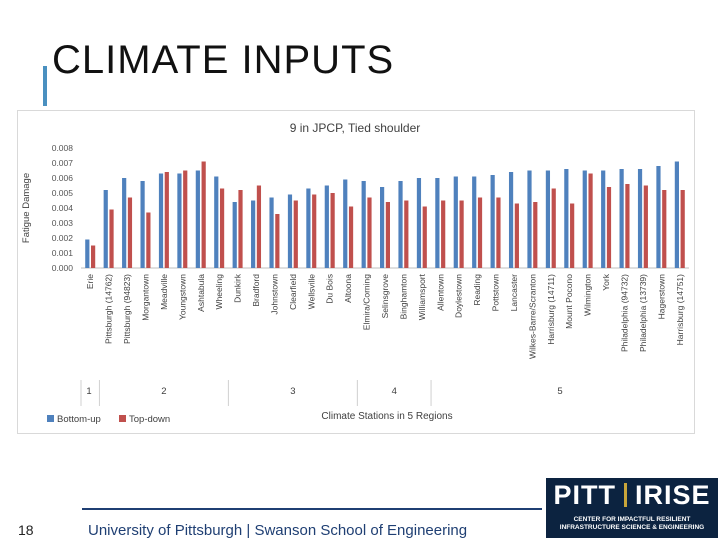 Image resolution: width=720 pixels, height=540 pixels. Describe the element at coordinates (149, 419) in the screenshot. I see `legend-label: Top-down` at that location.